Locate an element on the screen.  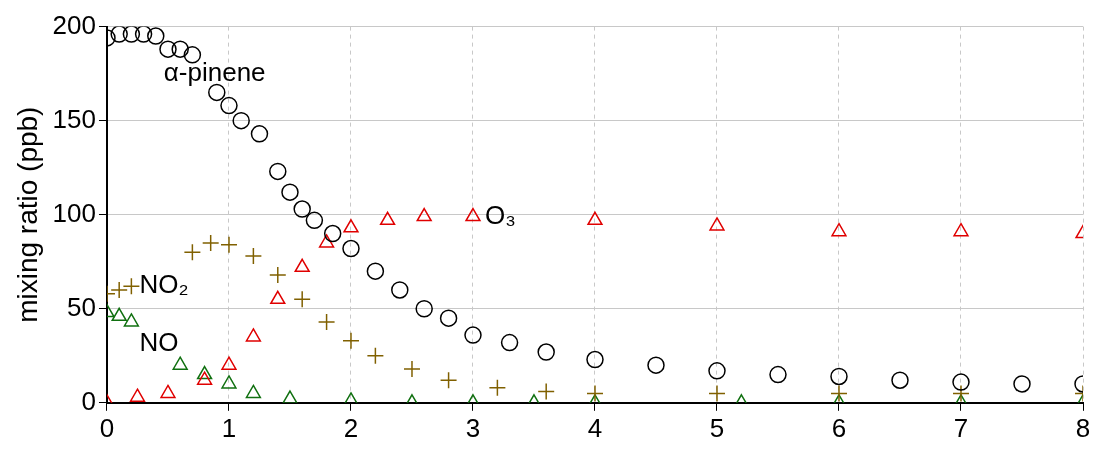
series-label: NO₂ is located at coordinates (164, 284).